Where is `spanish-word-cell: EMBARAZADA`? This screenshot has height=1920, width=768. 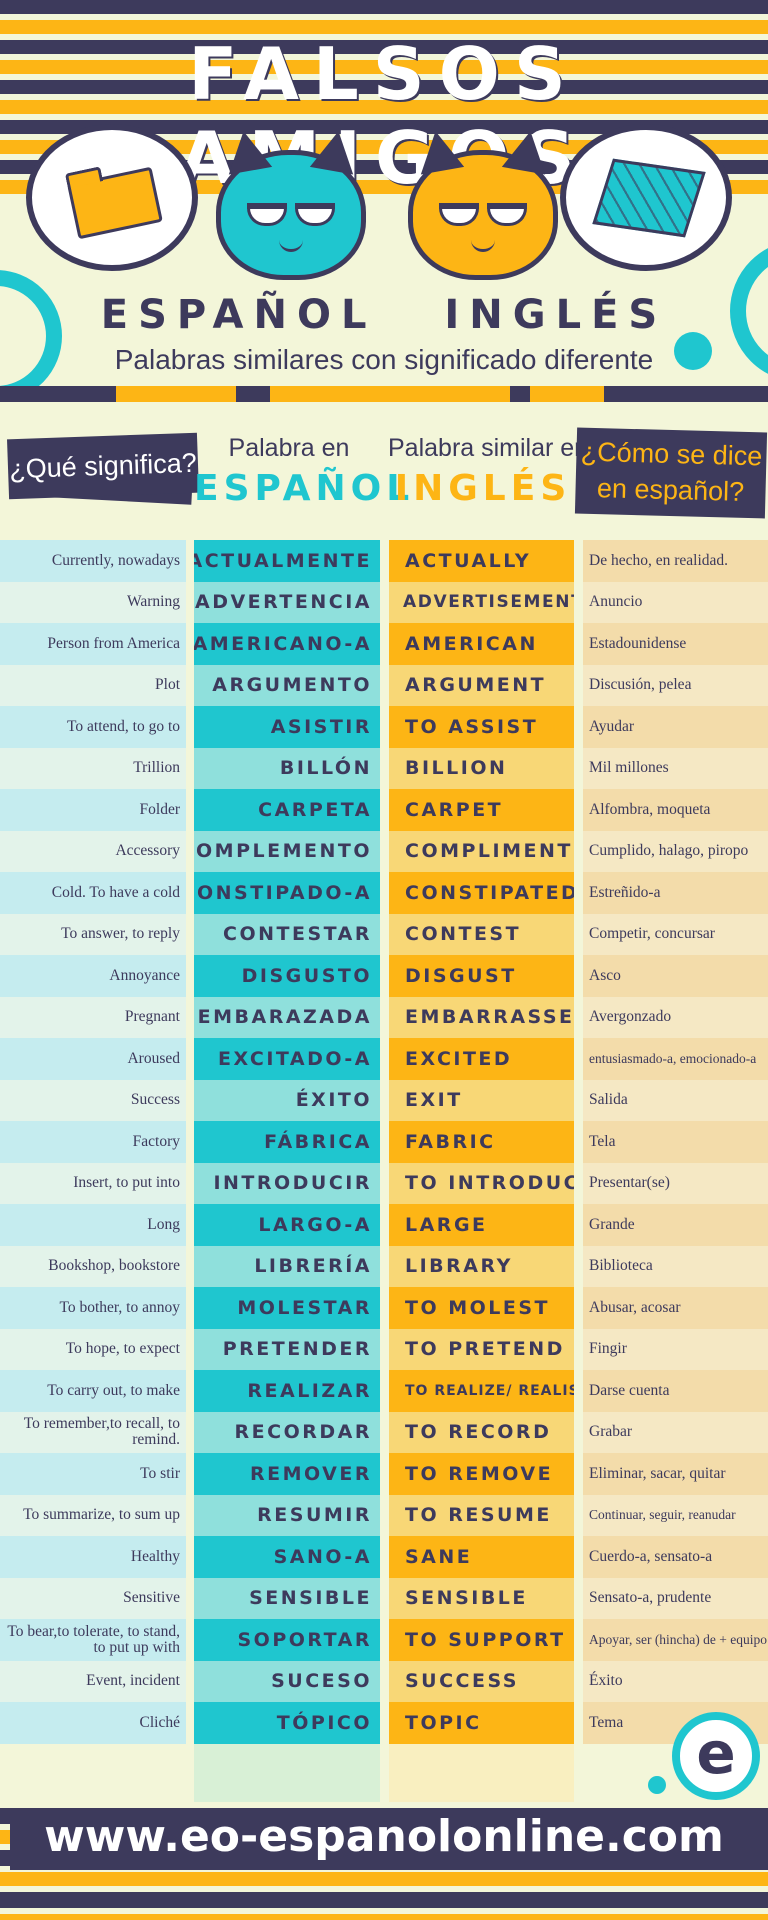
spanish-word-cell: EMBARAZADA is located at coordinates (287, 1017).